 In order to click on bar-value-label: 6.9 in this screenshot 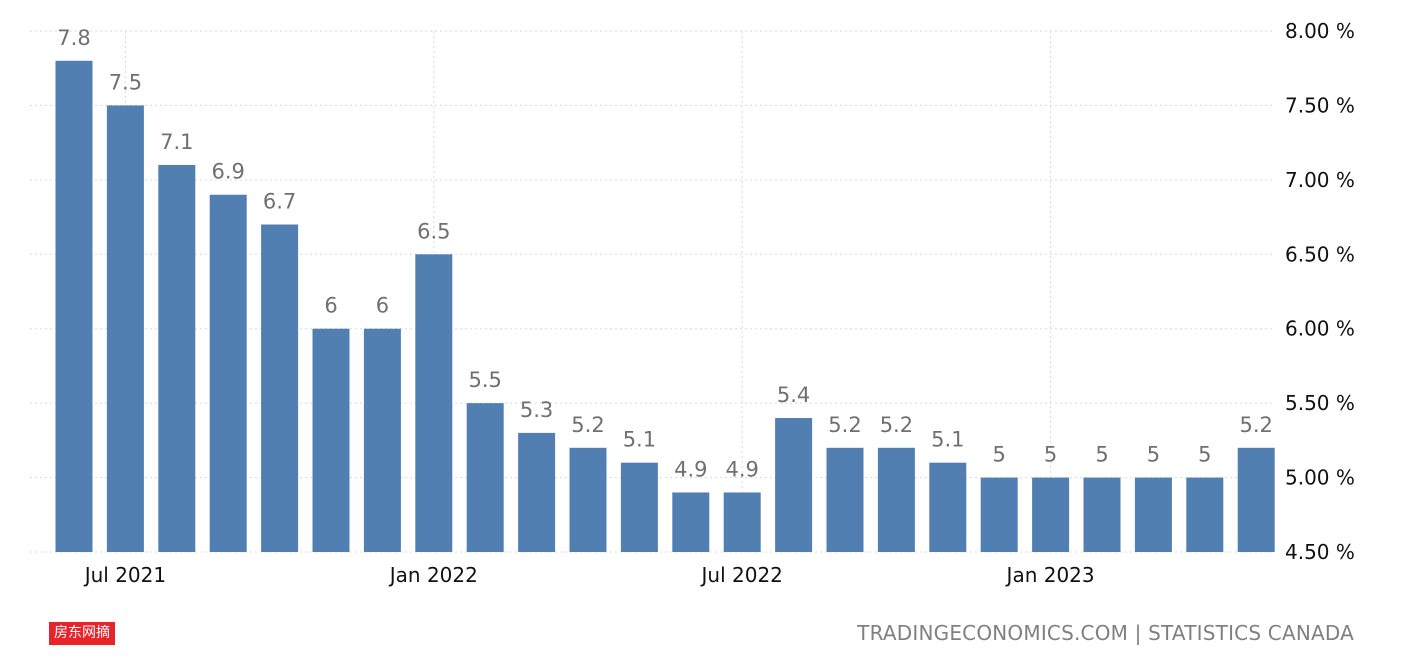, I will do `click(227, 172)`.